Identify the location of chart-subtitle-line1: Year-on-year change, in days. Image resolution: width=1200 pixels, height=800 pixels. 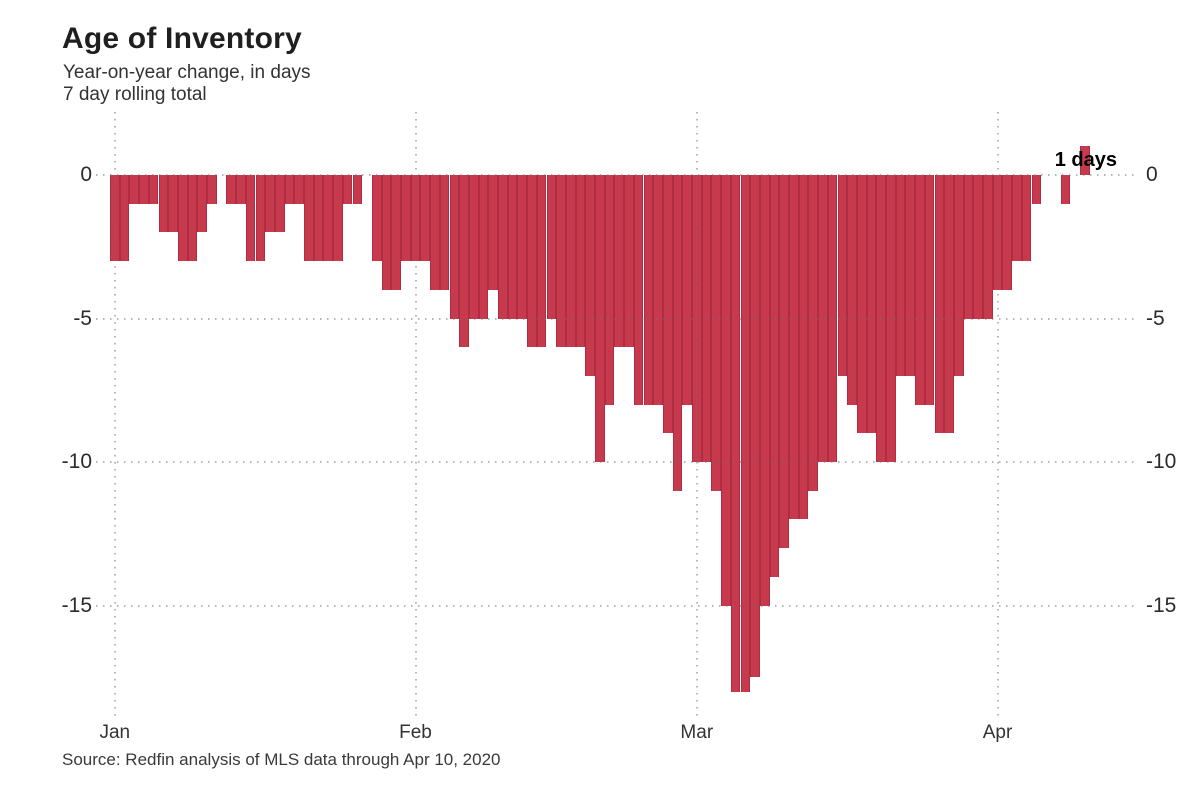
(187, 72).